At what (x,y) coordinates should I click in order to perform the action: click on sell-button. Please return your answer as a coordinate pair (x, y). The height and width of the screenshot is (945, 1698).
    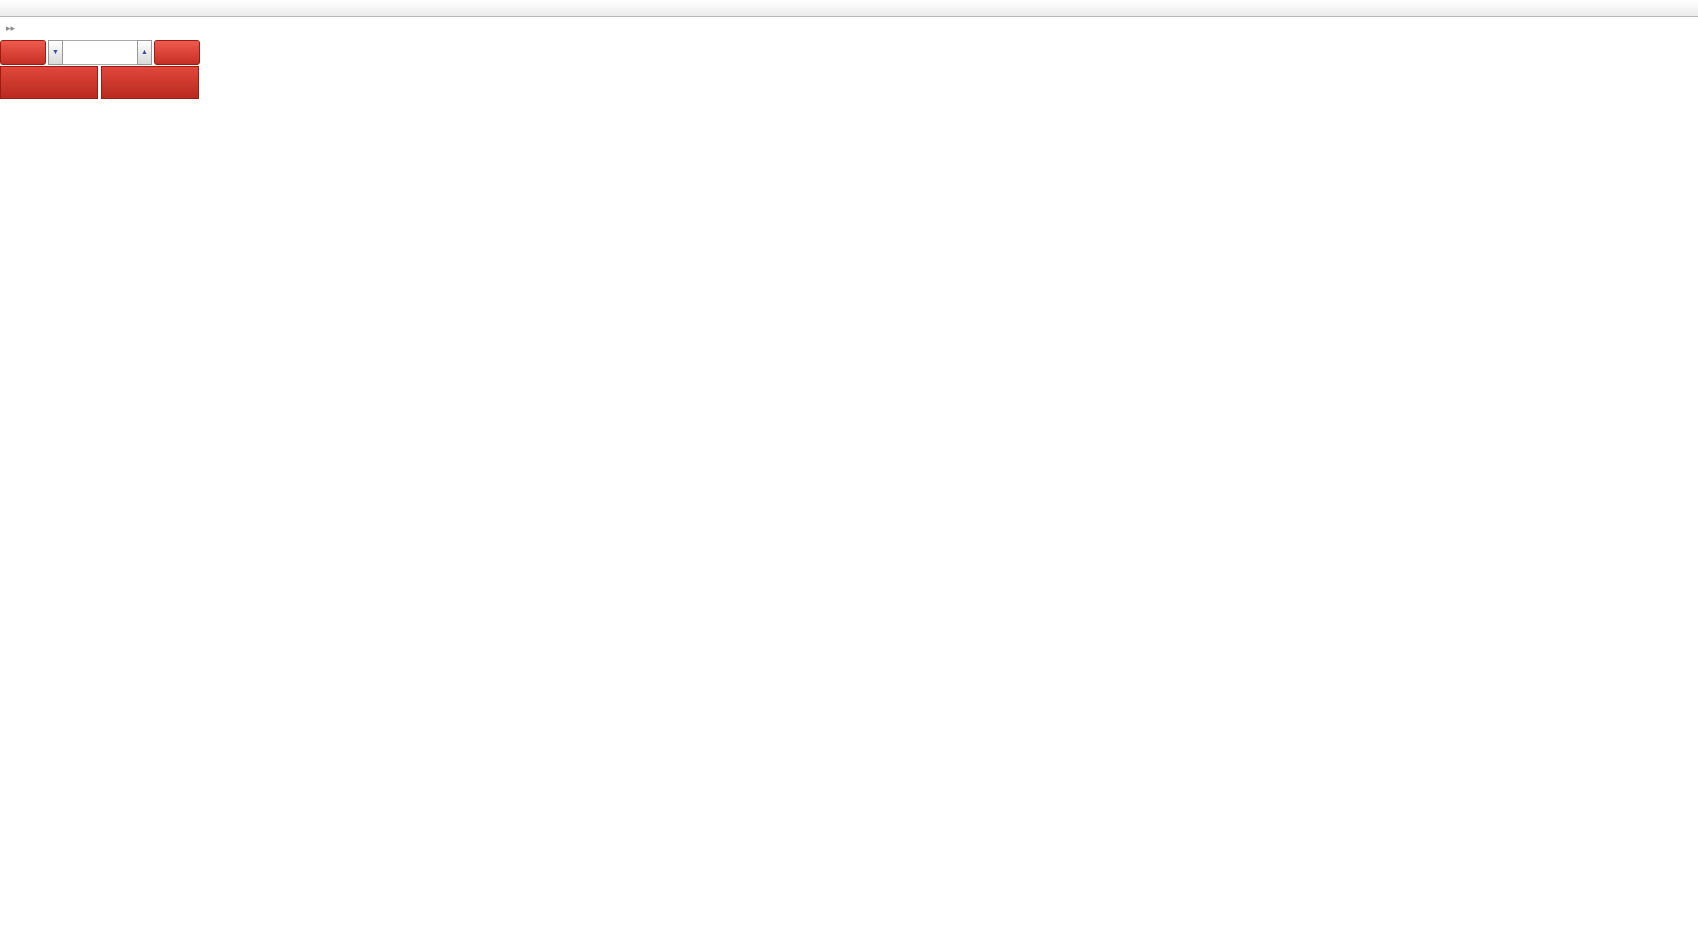
    Looking at the image, I should click on (23, 52).